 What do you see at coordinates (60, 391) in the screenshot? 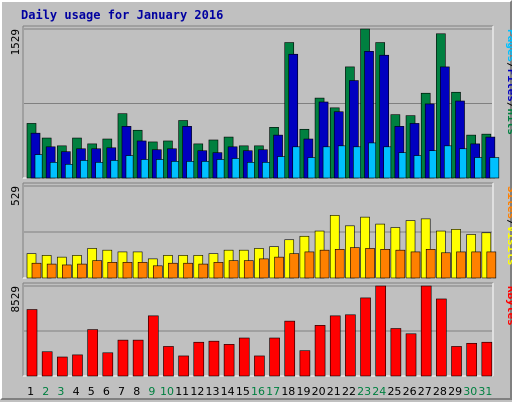
I see `day-label: 3` at bounding box center [60, 391].